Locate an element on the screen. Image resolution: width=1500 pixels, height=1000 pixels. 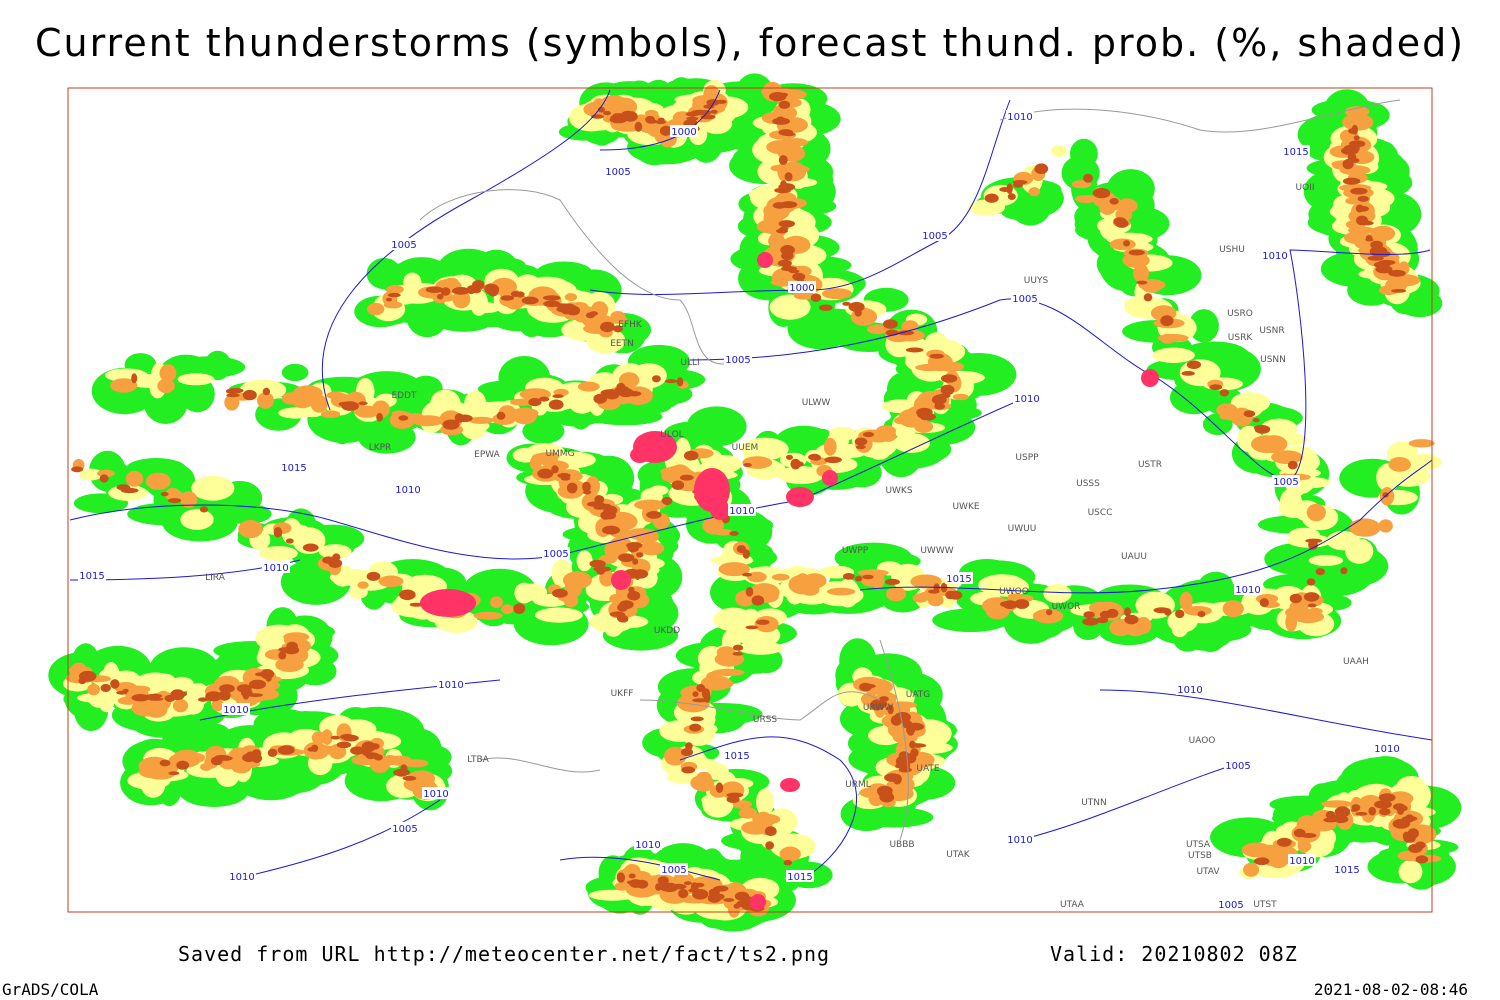
station-label: UTAA is located at coordinates (1072, 905).